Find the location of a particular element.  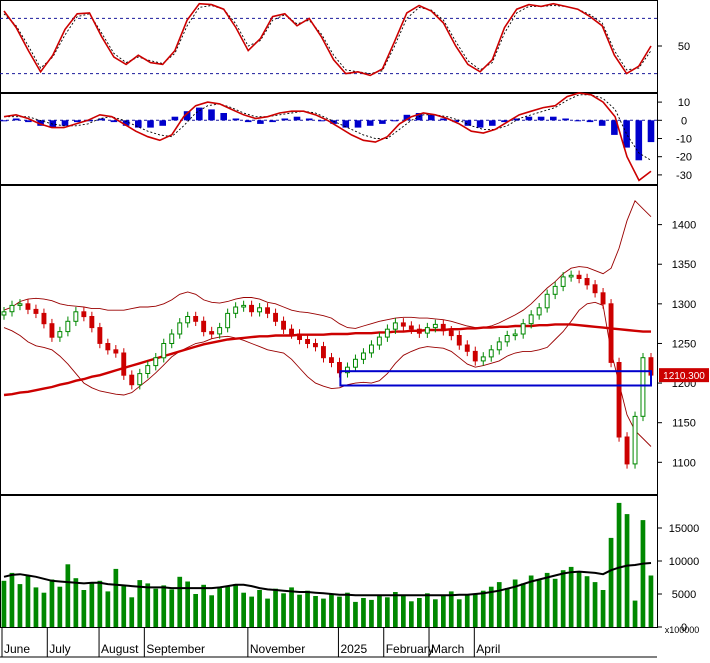

stoch-panel-frame is located at coordinates (329, 46).